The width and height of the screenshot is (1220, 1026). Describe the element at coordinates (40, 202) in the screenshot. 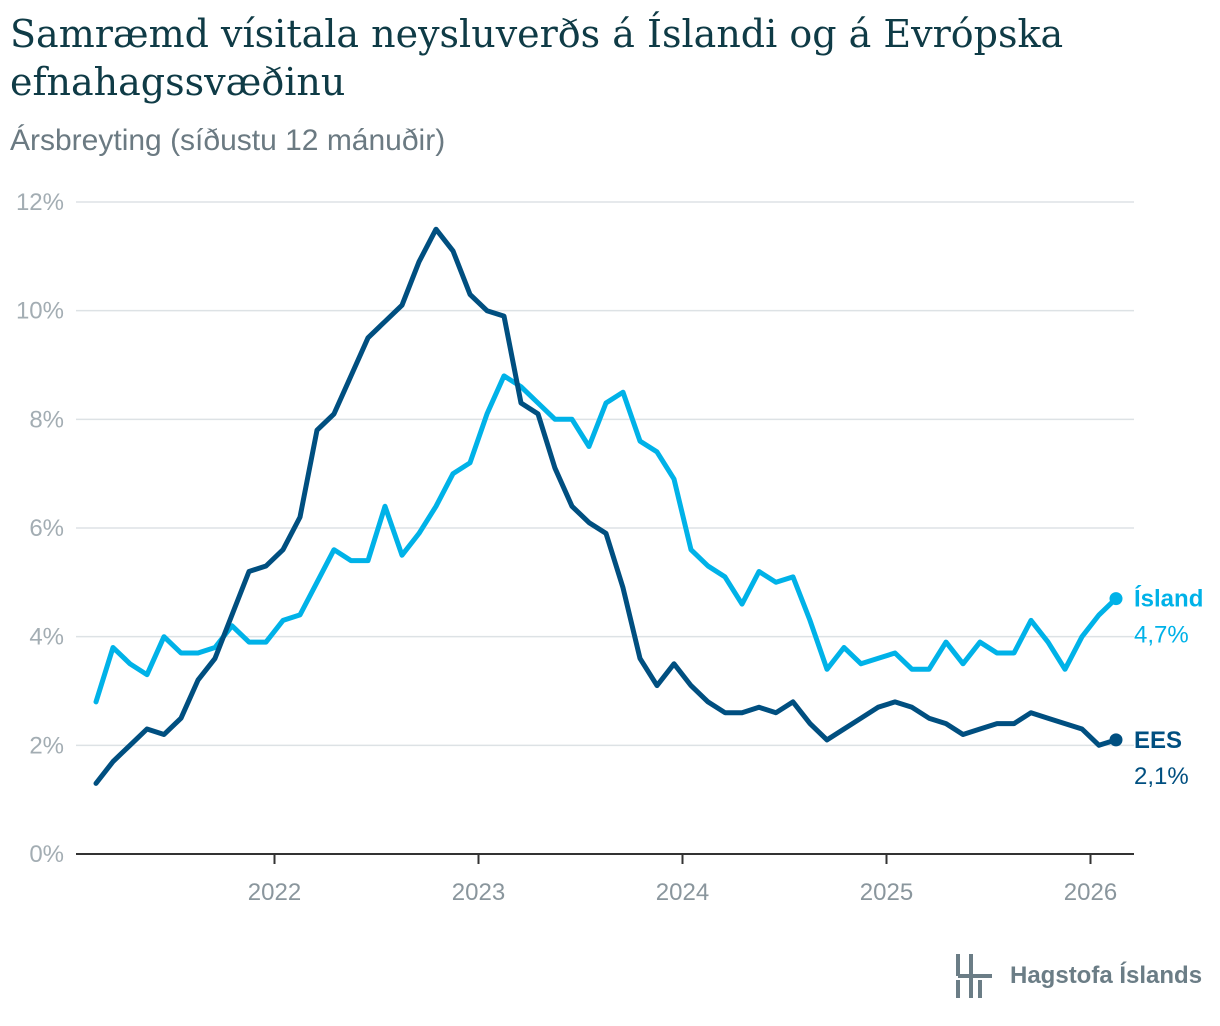

I see `y-tick-label: 12%` at that location.